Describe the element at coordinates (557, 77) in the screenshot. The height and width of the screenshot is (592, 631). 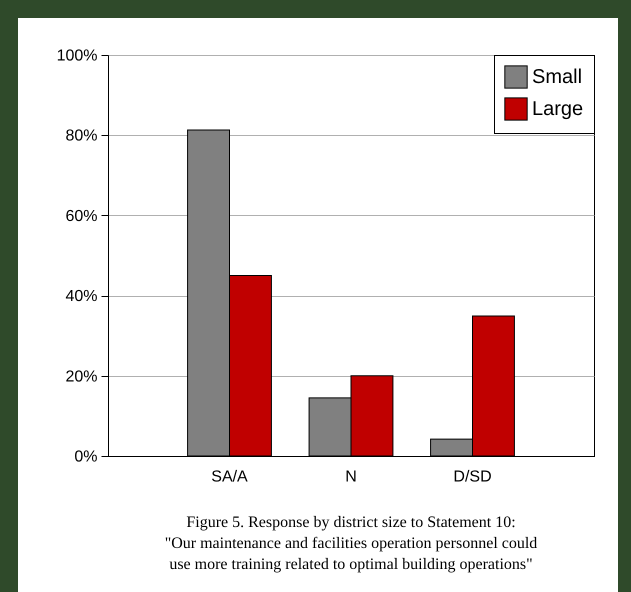
I see `legend-label: Small` at that location.